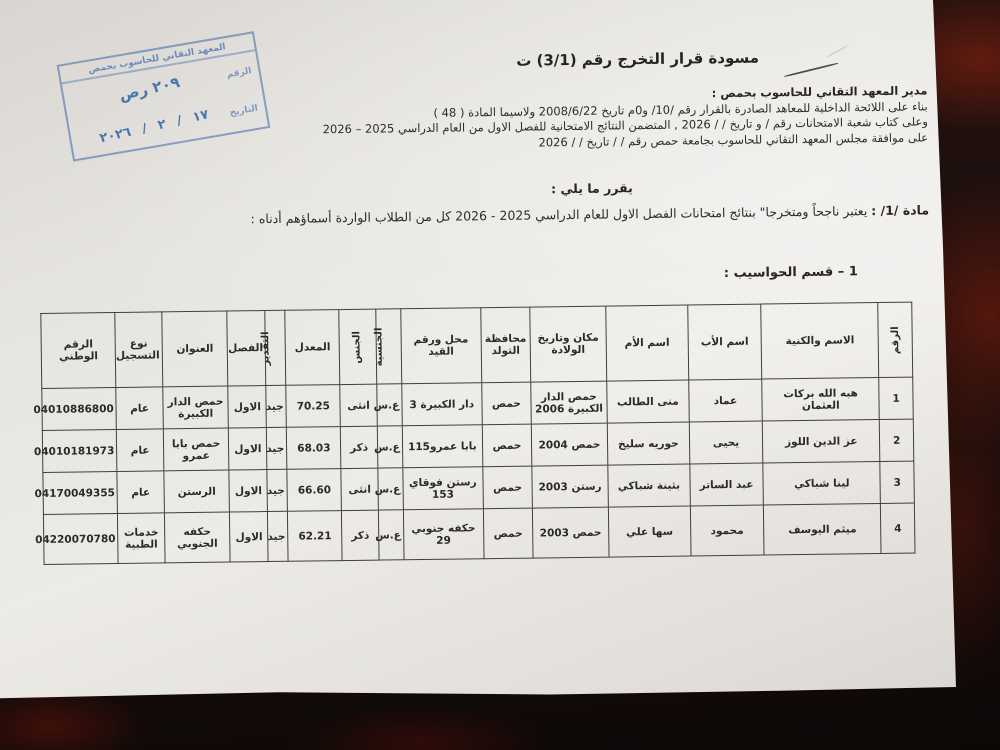  What do you see at coordinates (648, 444) in the screenshot?
I see `student-cell: حوريه سليخ` at bounding box center [648, 444].